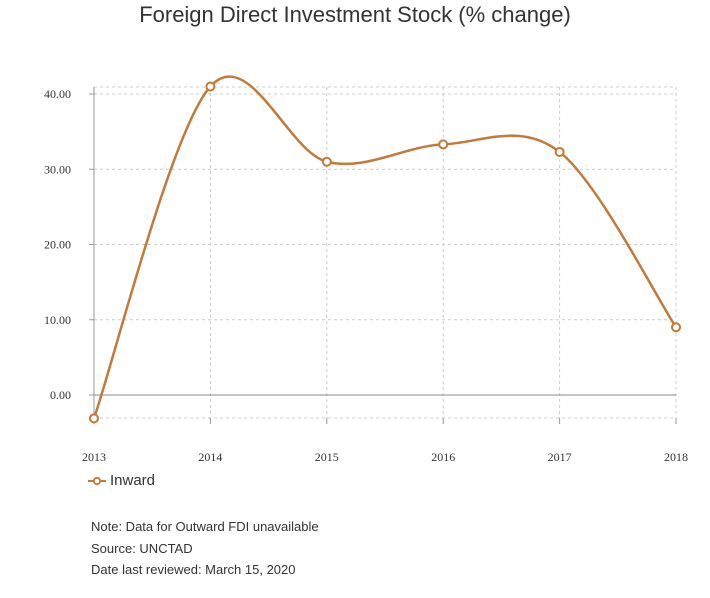 This screenshot has height=598, width=710. I want to click on x-tick-label: 2014, so click(210, 457).